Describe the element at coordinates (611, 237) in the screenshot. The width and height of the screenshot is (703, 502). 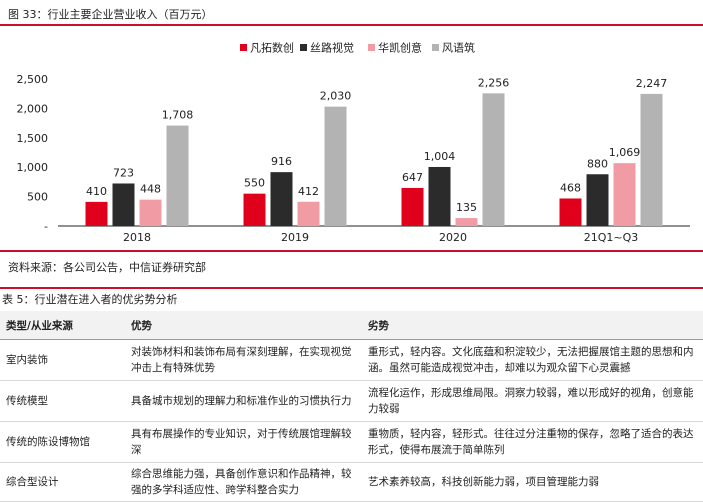
I see `x-tick-label: 21Q1~Q3` at that location.